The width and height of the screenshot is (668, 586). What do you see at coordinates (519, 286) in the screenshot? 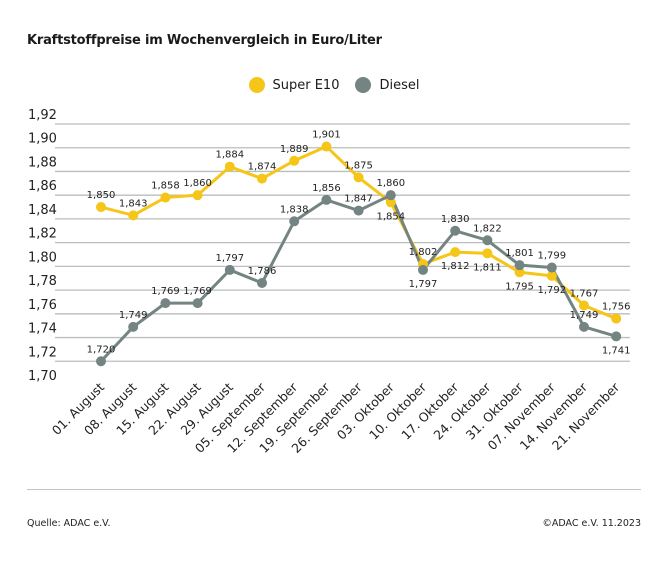
I see `data-label: 1,795` at bounding box center [519, 286].